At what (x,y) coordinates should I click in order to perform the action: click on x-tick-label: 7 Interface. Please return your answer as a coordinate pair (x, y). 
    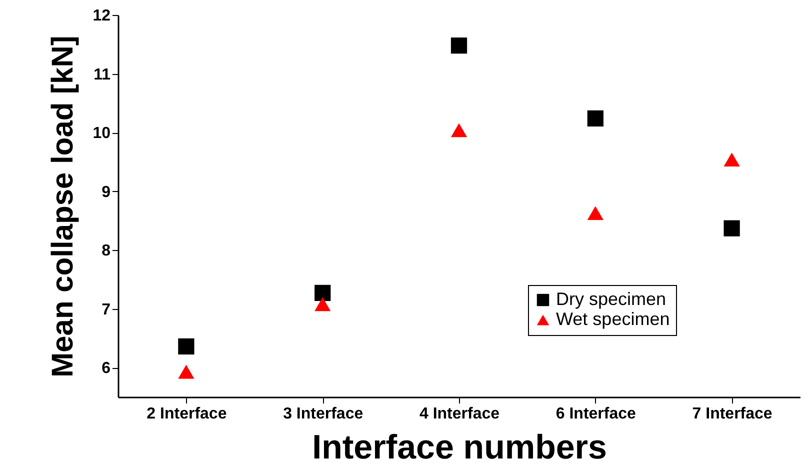
    Looking at the image, I should click on (732, 414).